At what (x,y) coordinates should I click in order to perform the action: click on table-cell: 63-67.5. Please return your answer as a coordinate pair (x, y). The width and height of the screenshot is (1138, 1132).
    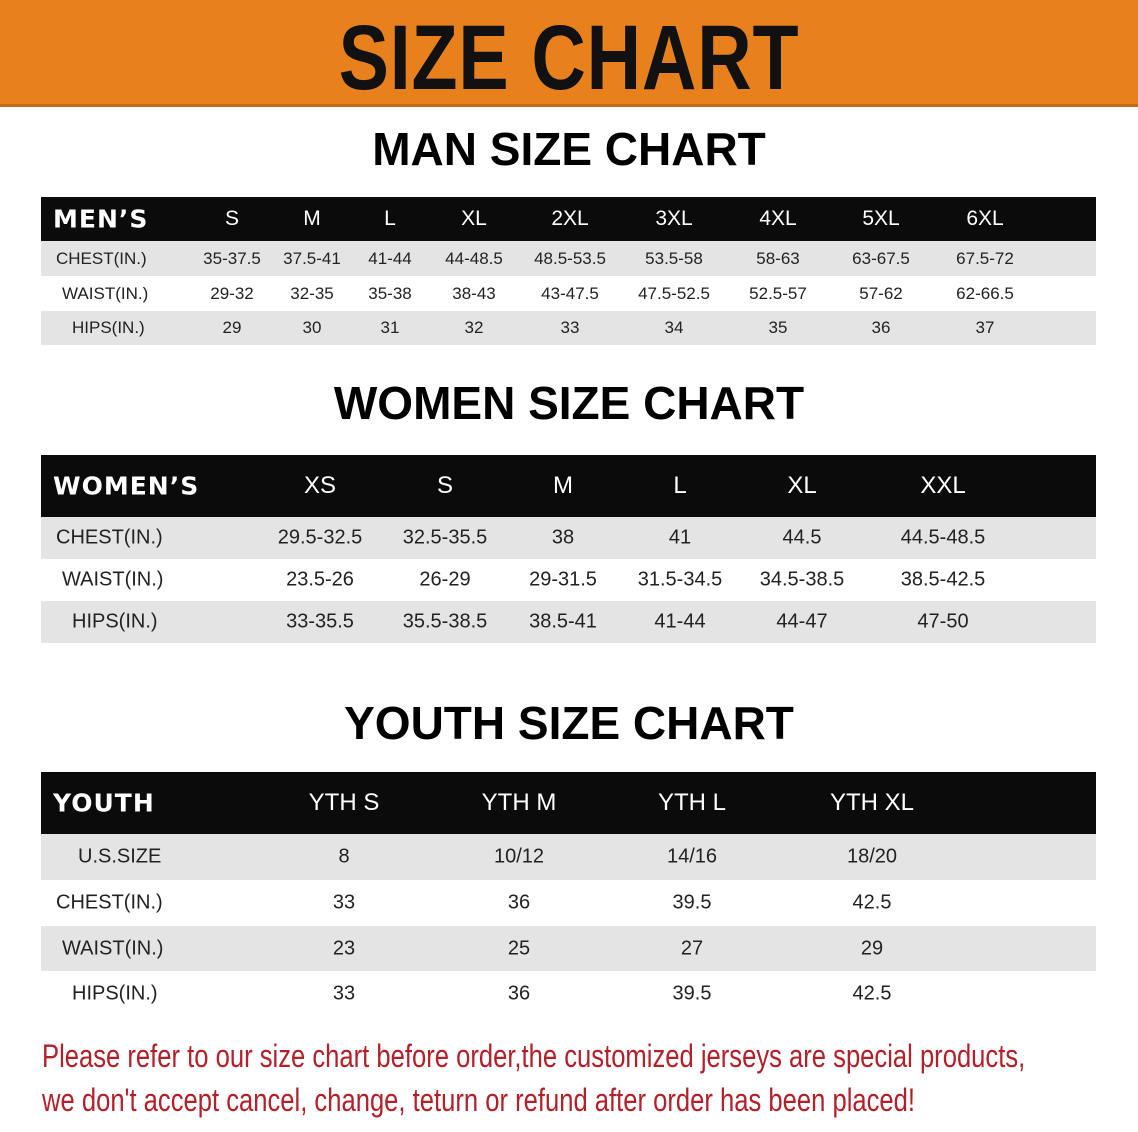
    Looking at the image, I should click on (881, 258).